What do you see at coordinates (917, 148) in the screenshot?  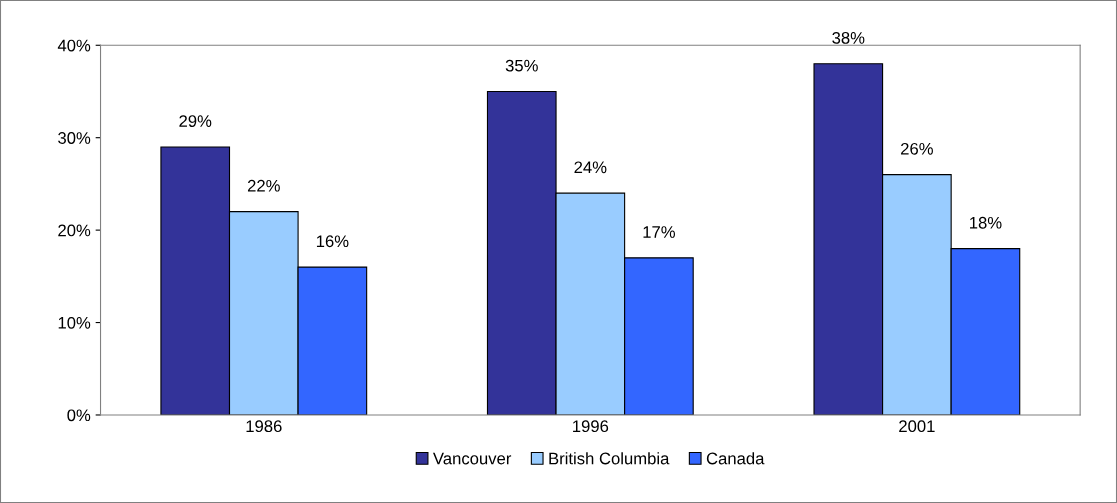 I see `data-label: 26%` at bounding box center [917, 148].